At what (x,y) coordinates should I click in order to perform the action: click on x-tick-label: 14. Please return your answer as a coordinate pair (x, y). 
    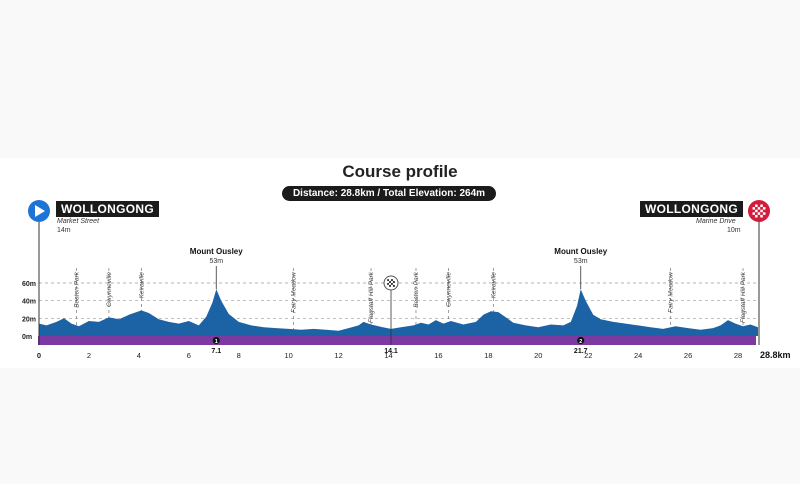
    Looking at the image, I should click on (388, 355).